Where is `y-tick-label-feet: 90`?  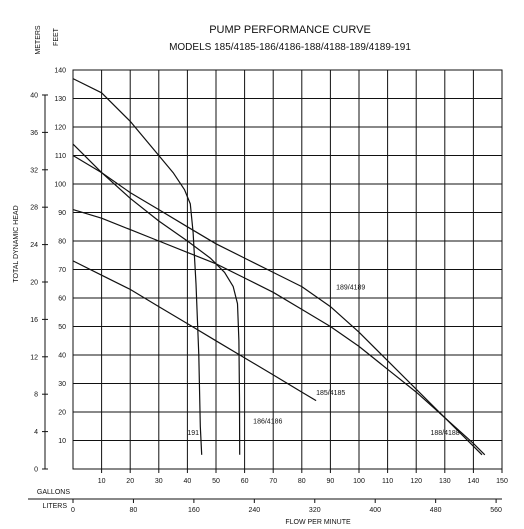
y-tick-label-feet: 90 is located at coordinates (62, 213).